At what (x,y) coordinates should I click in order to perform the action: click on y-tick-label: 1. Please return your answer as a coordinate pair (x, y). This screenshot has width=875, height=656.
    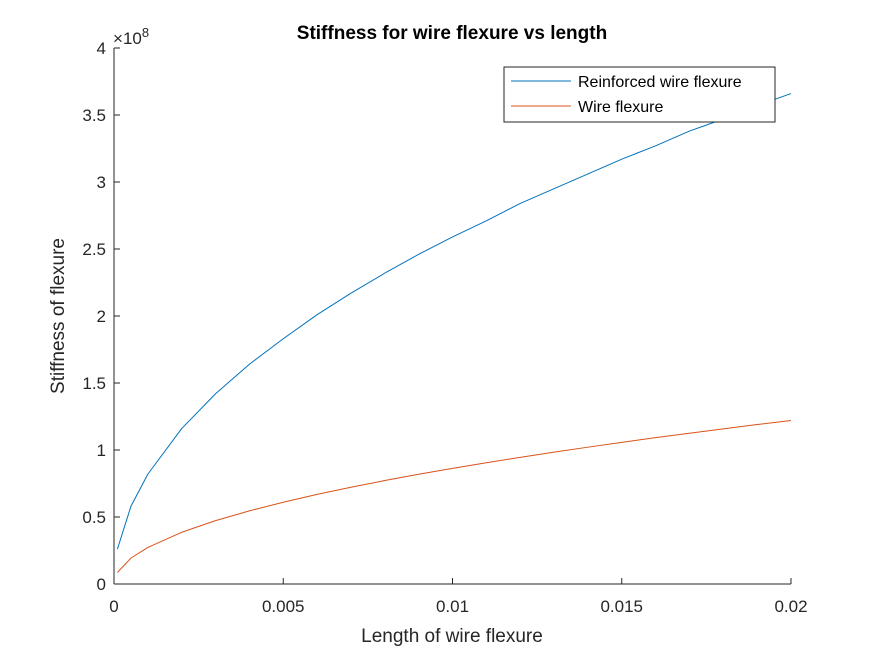
    Looking at the image, I should click on (101, 450).